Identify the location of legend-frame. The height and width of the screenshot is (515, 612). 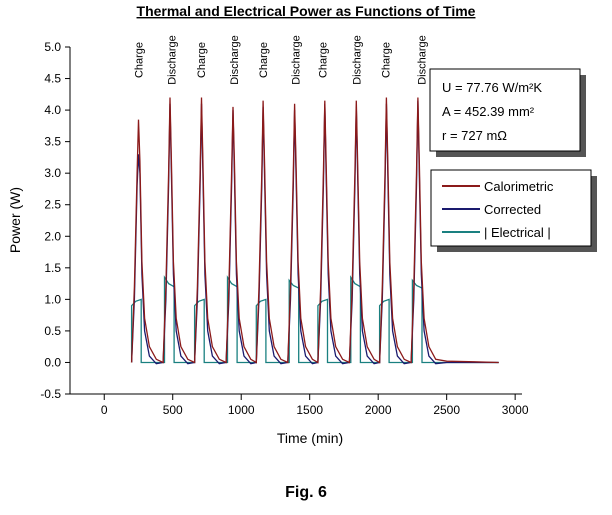
(511, 208).